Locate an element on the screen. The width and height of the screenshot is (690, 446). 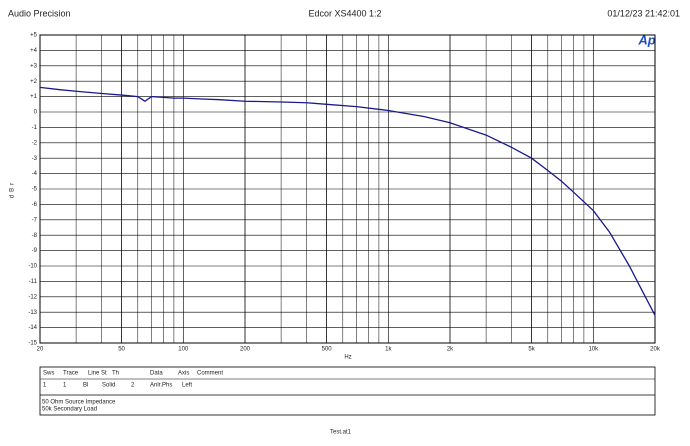
y-tick-label: +5 is located at coordinates (34, 36).